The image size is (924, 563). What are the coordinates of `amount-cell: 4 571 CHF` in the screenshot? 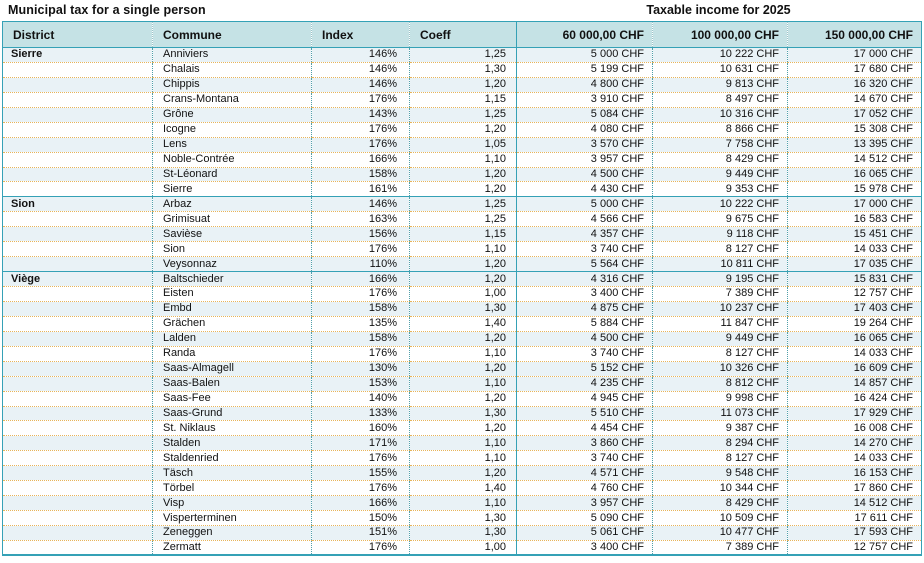 It's located at (584, 473).